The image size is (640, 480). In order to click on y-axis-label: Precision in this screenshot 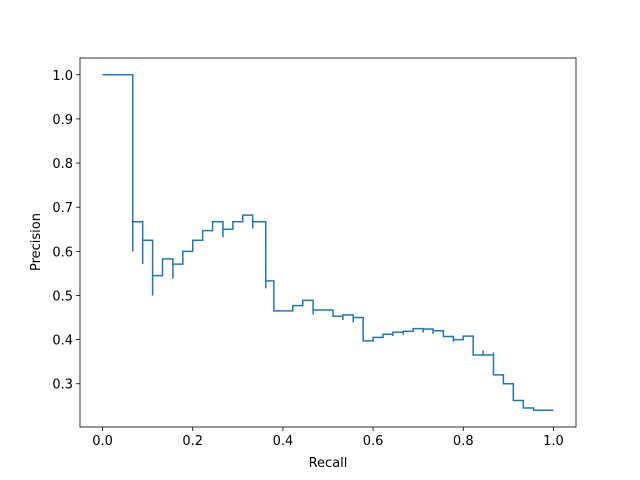, I will do `click(36, 242)`.